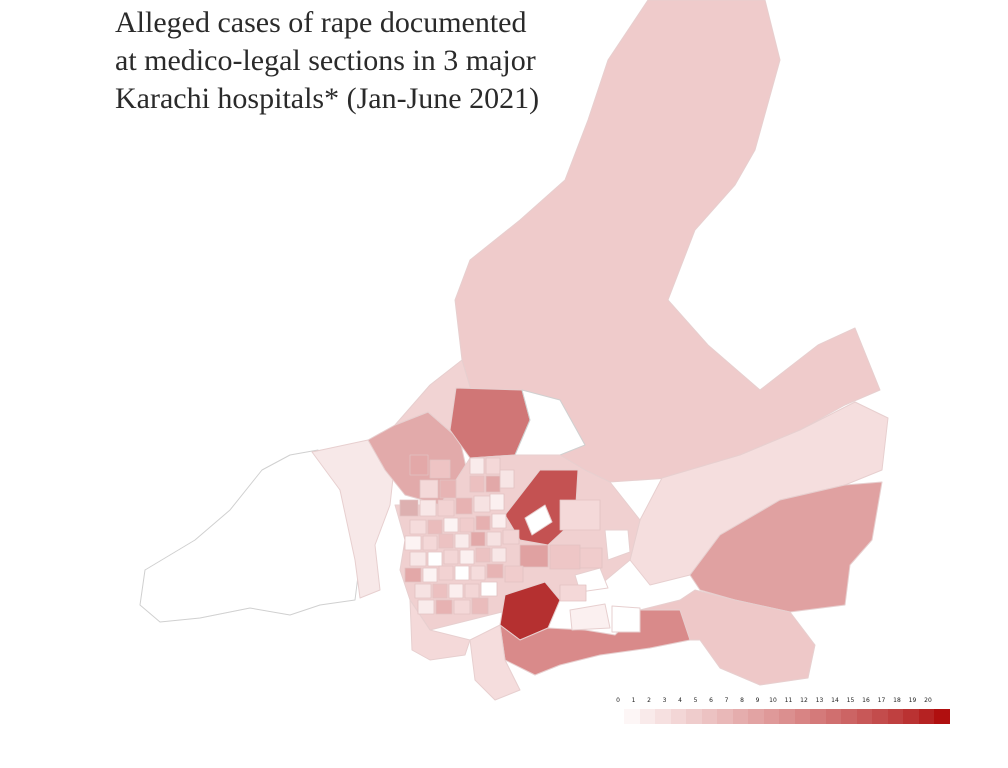 The image size is (1008, 768). Describe the element at coordinates (680, 700) in the screenshot. I see `legend-tick-4: 4` at that location.